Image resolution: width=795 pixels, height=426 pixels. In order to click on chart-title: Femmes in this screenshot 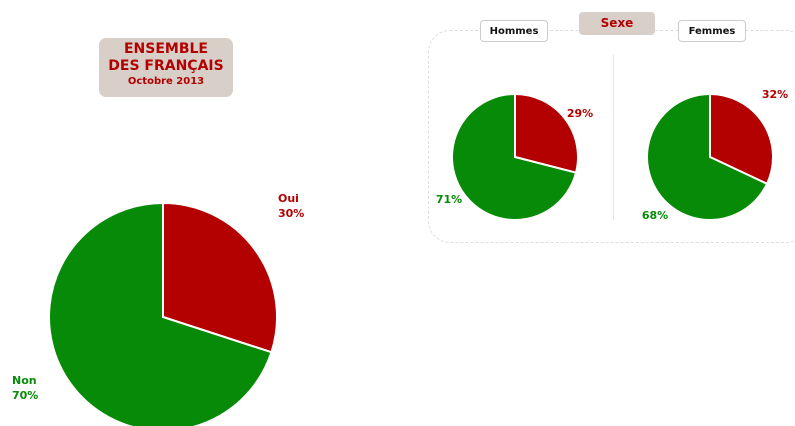, I will do `click(712, 31)`.